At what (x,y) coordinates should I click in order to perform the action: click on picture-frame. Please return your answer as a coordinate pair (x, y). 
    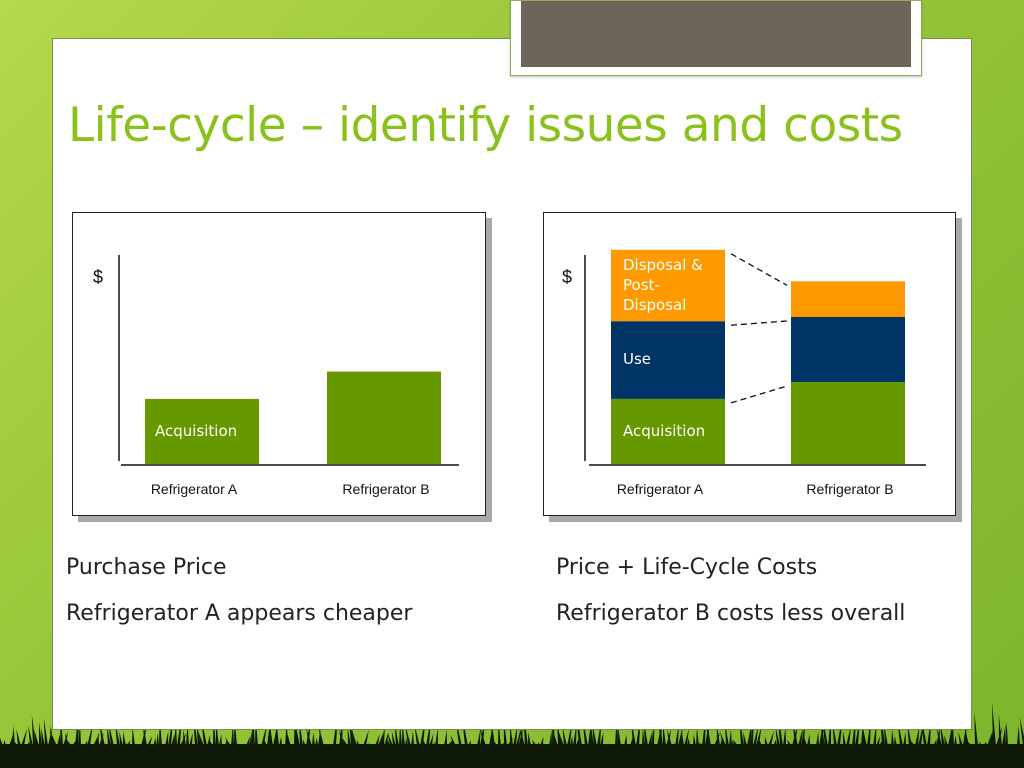
    Looking at the image, I should click on (716, 38).